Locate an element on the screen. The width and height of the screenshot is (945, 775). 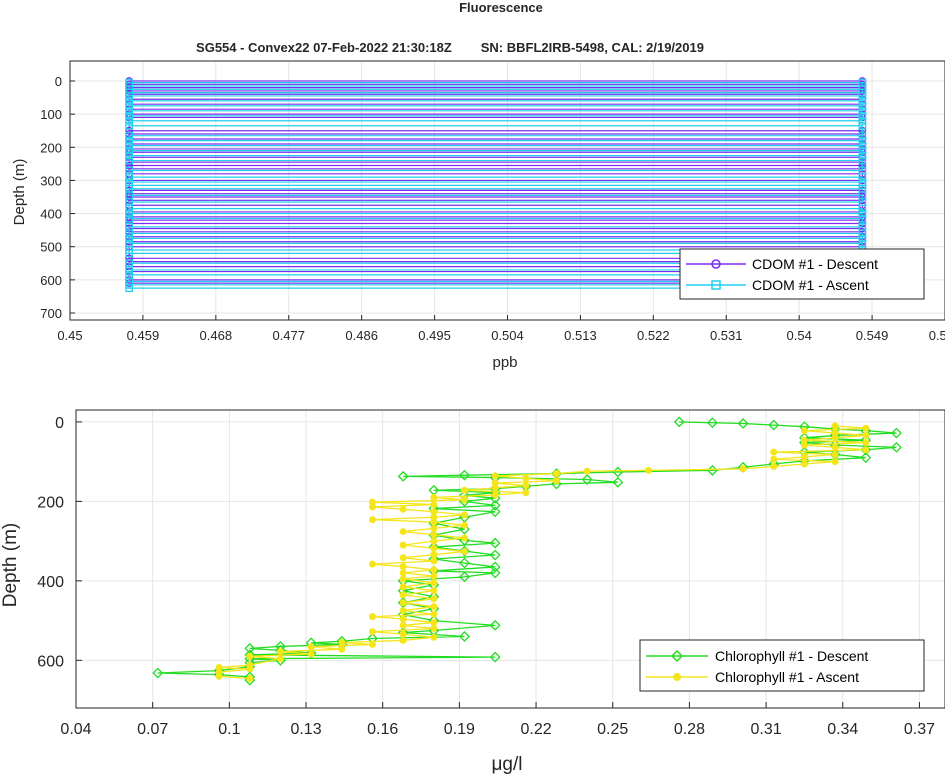
chlorophyll-legend-box is located at coordinates (782, 665).